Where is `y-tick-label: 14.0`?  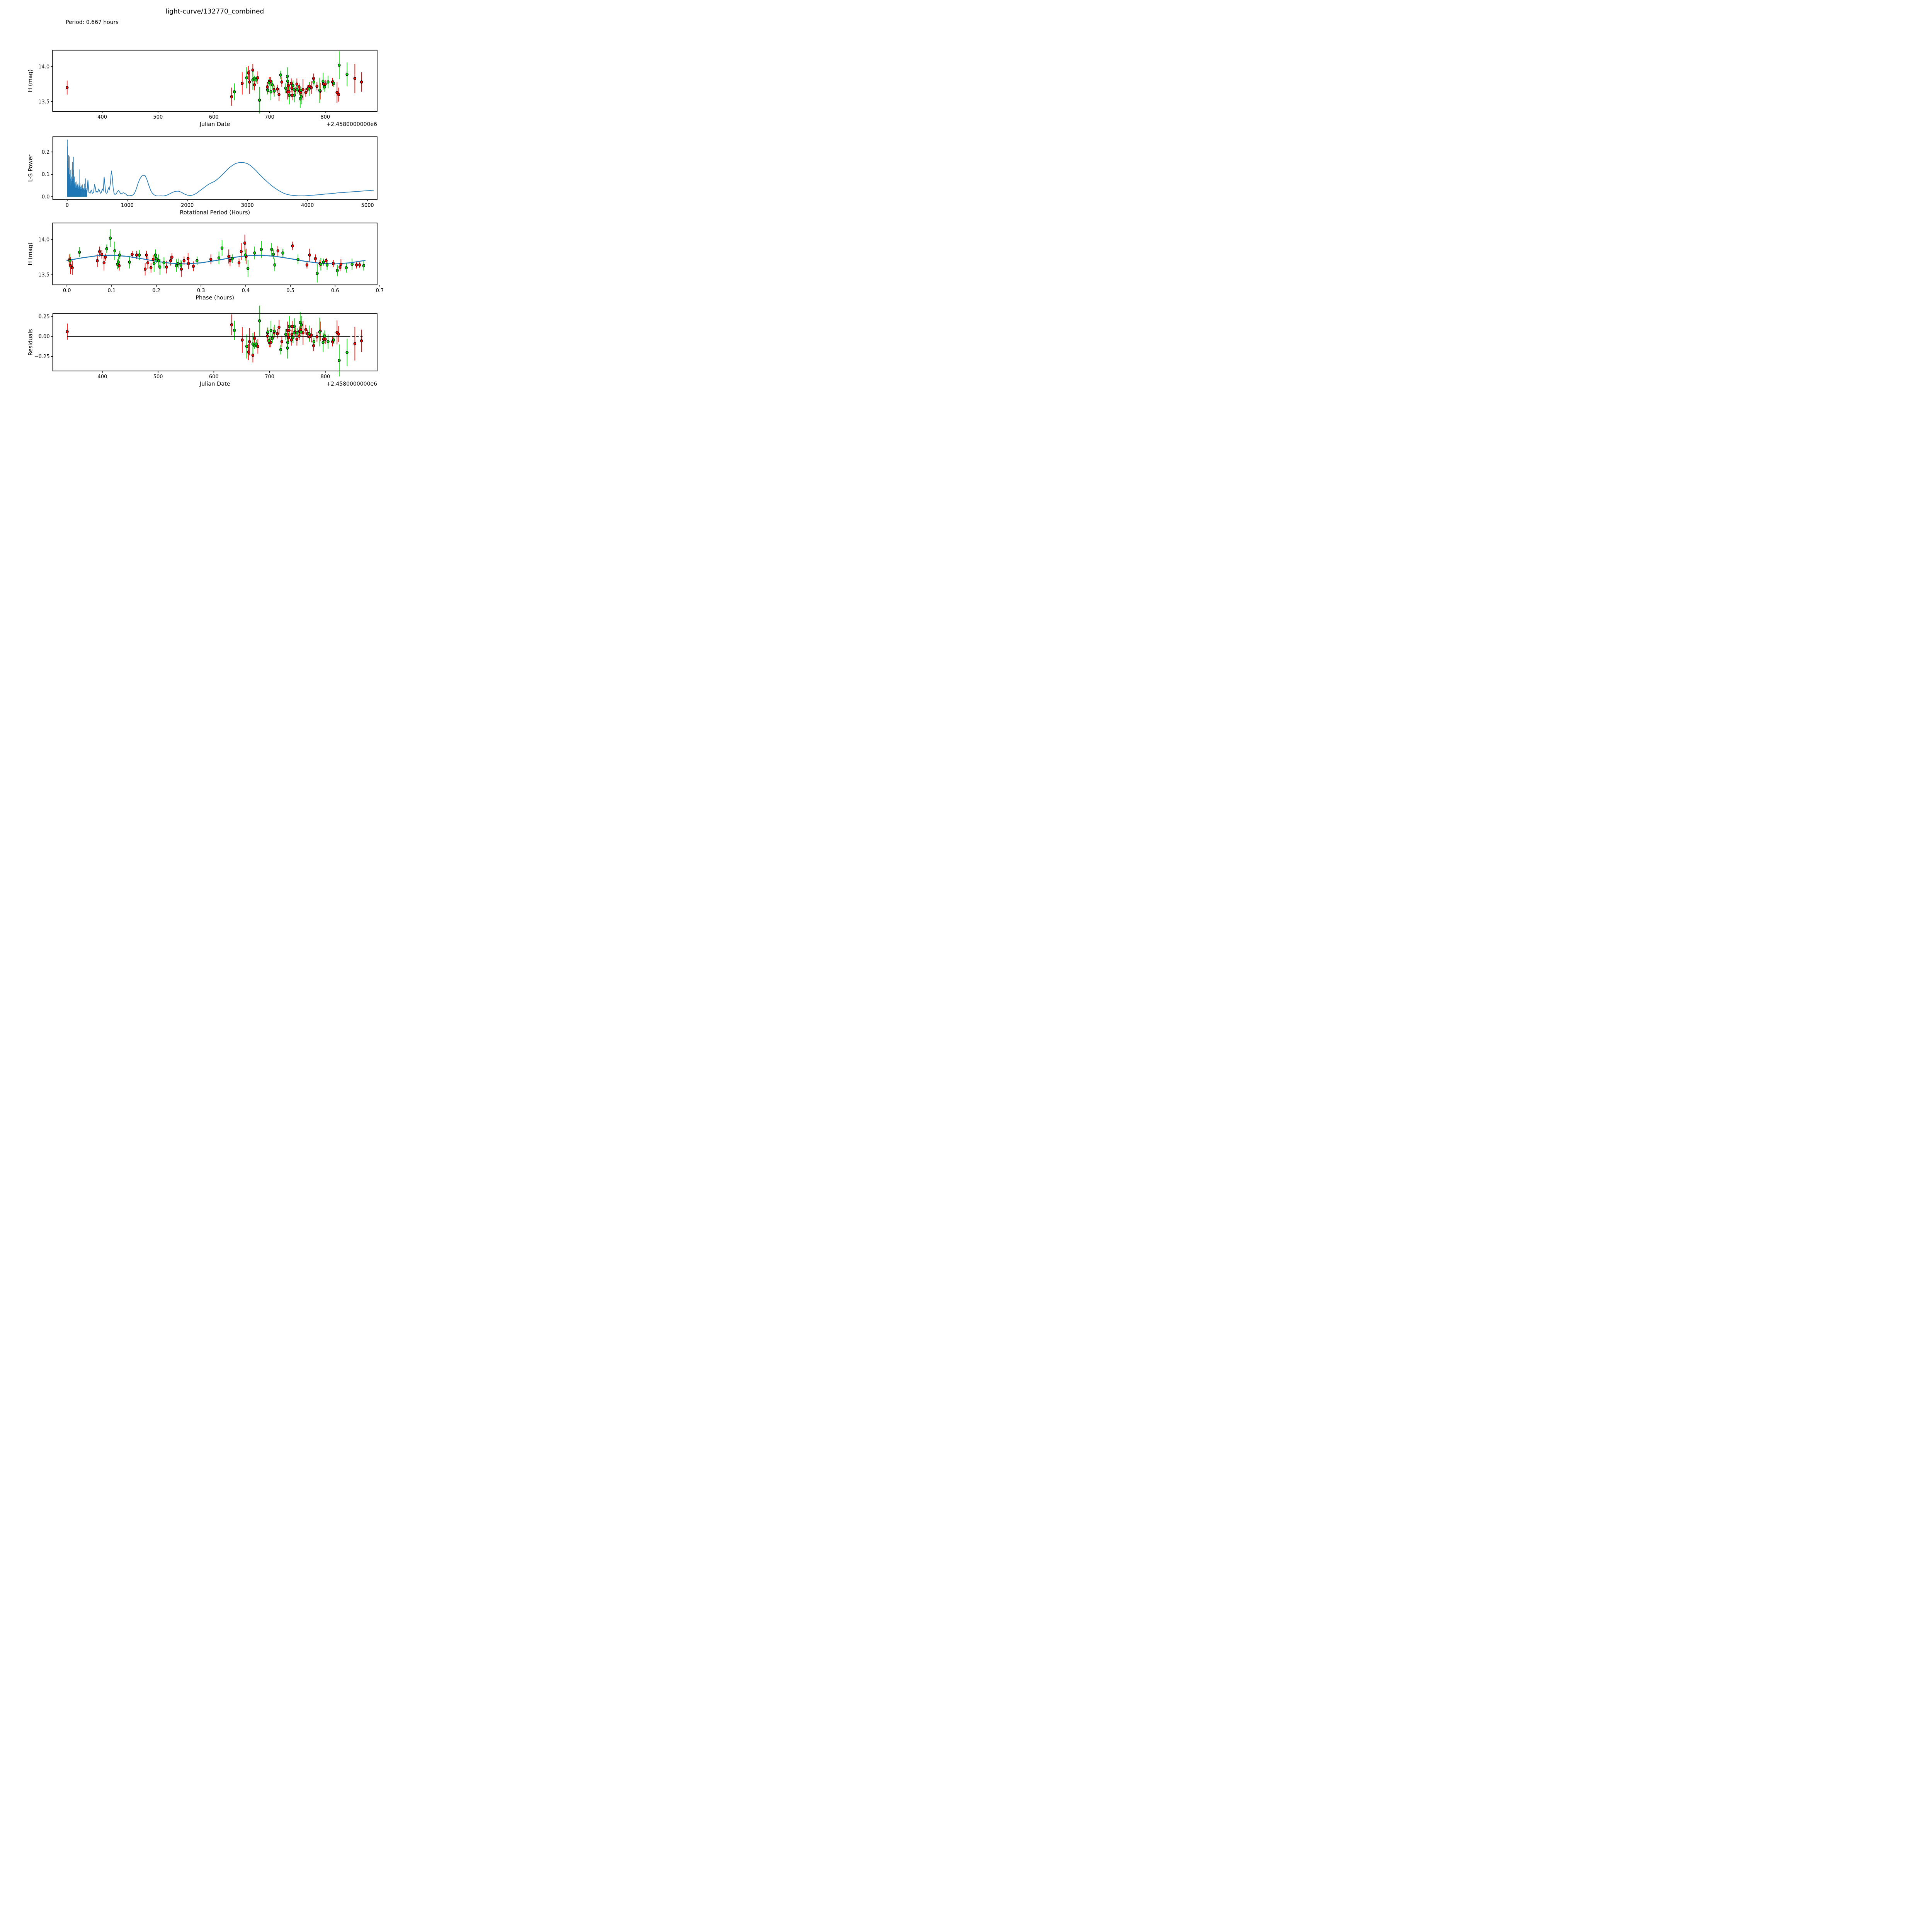
y-tick-label: 14.0 is located at coordinates (43, 67).